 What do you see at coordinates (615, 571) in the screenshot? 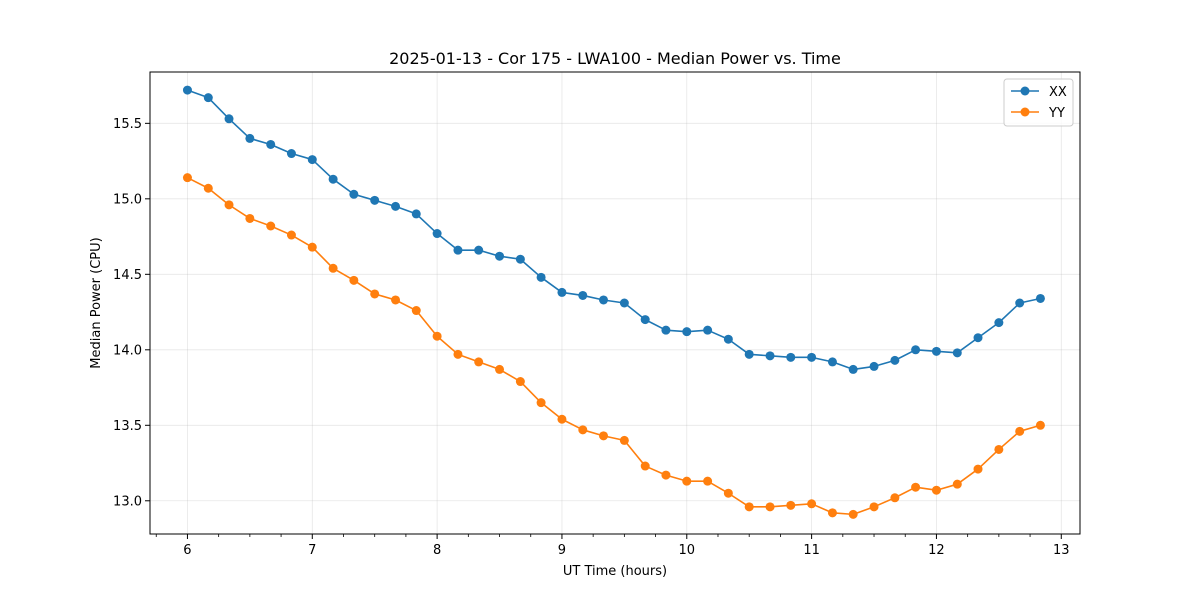
I see `x-axis-label: UT Time (hours)` at bounding box center [615, 571].